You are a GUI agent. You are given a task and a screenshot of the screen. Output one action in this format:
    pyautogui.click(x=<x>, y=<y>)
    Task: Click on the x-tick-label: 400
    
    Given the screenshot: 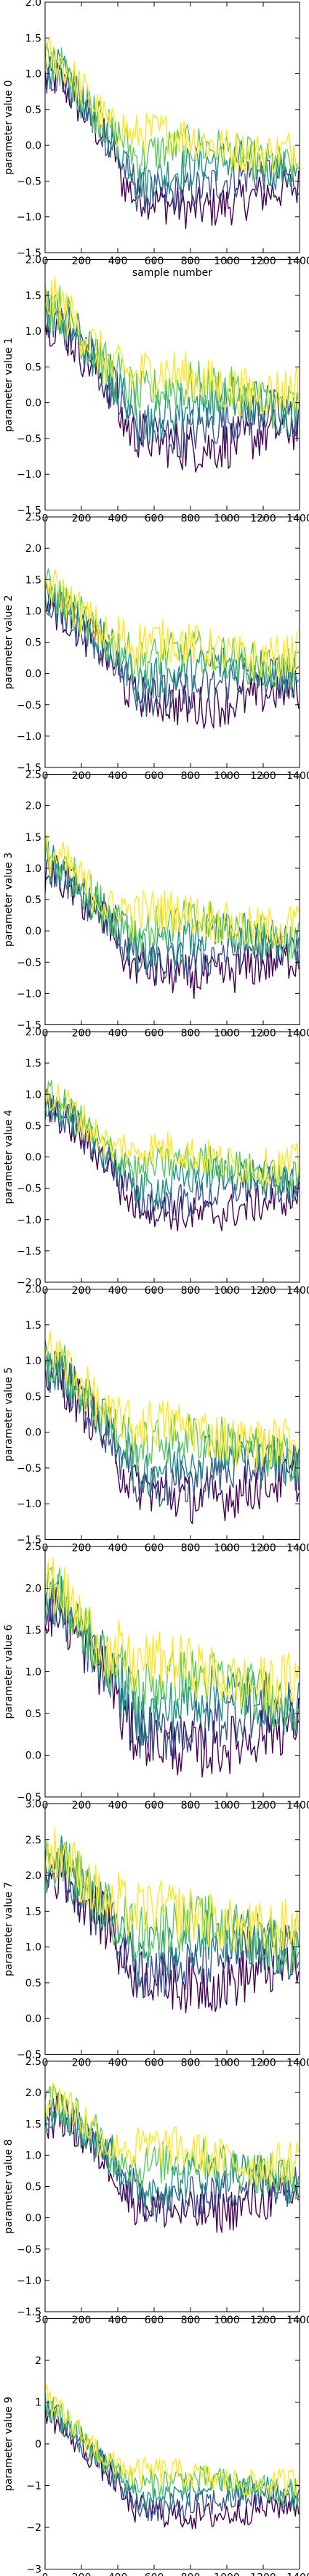 What is the action you would take?
    pyautogui.click(x=118, y=2574)
    